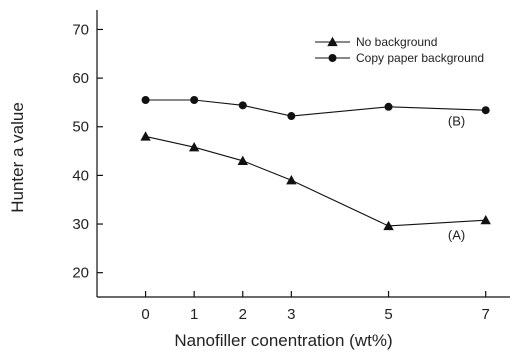  What do you see at coordinates (388, 314) in the screenshot?
I see `x-tick-label: 5` at bounding box center [388, 314].